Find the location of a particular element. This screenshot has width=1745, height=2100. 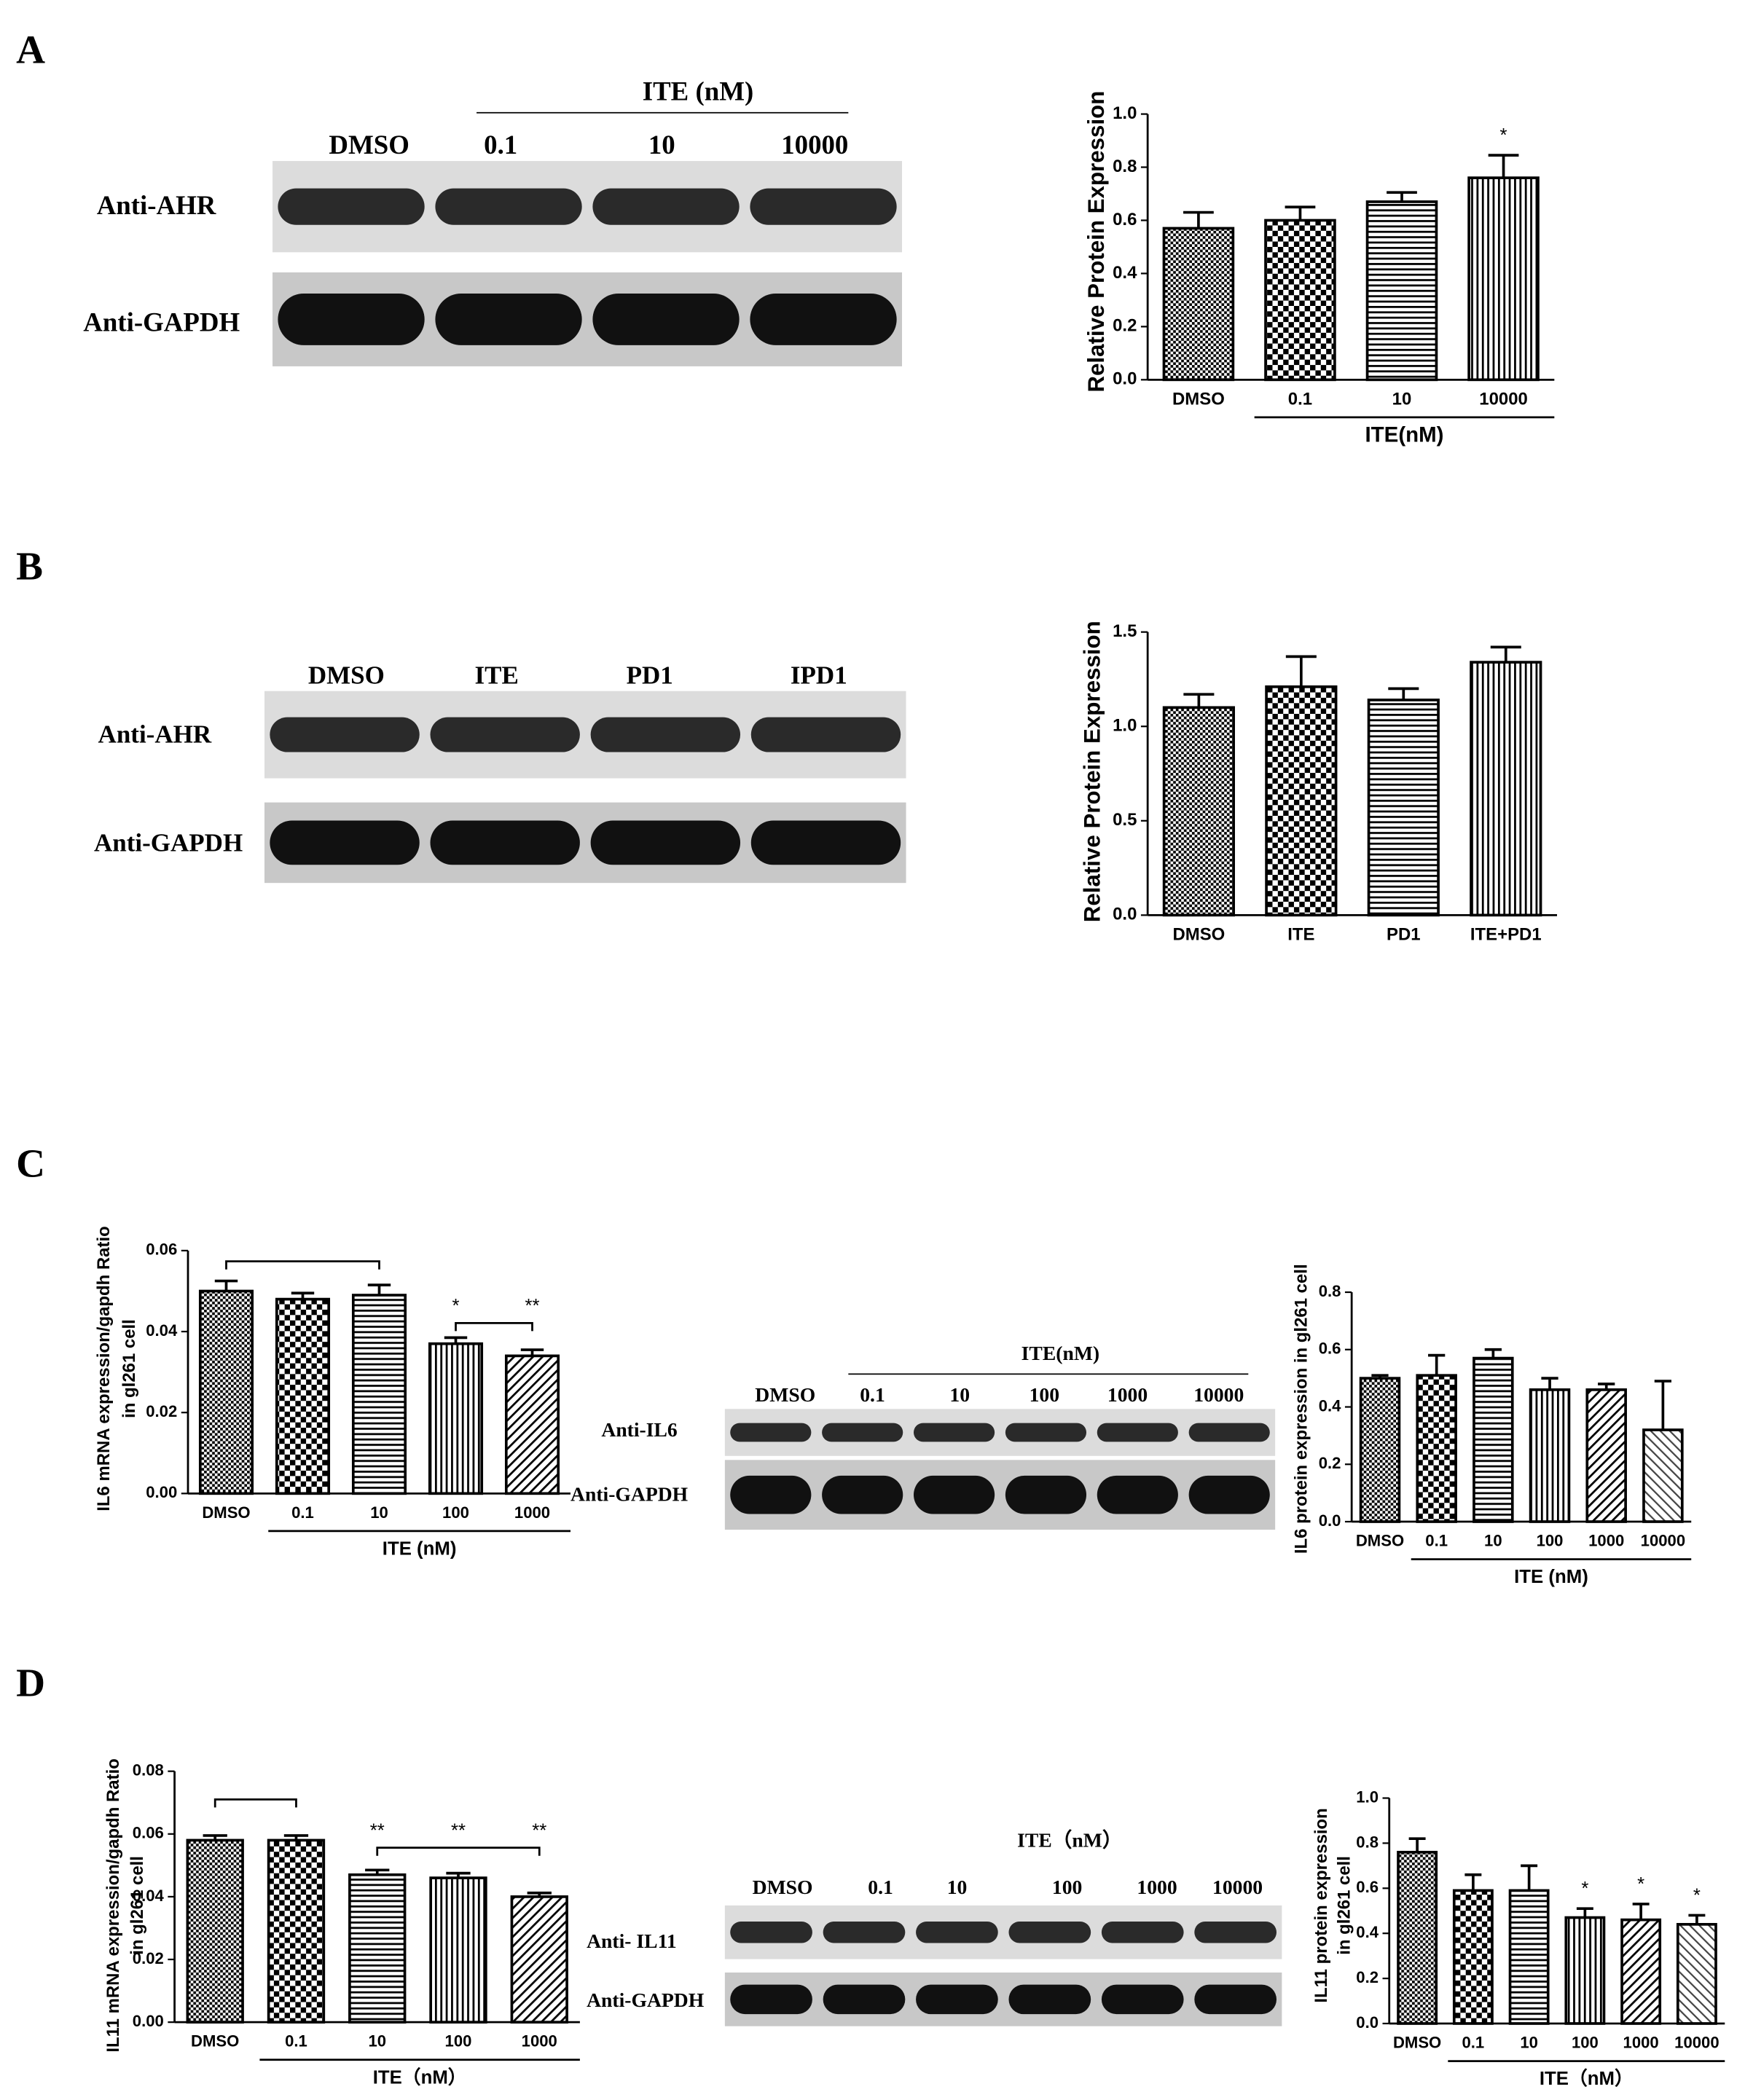

y-tick-label: 0.02 is located at coordinates (161, 1411).